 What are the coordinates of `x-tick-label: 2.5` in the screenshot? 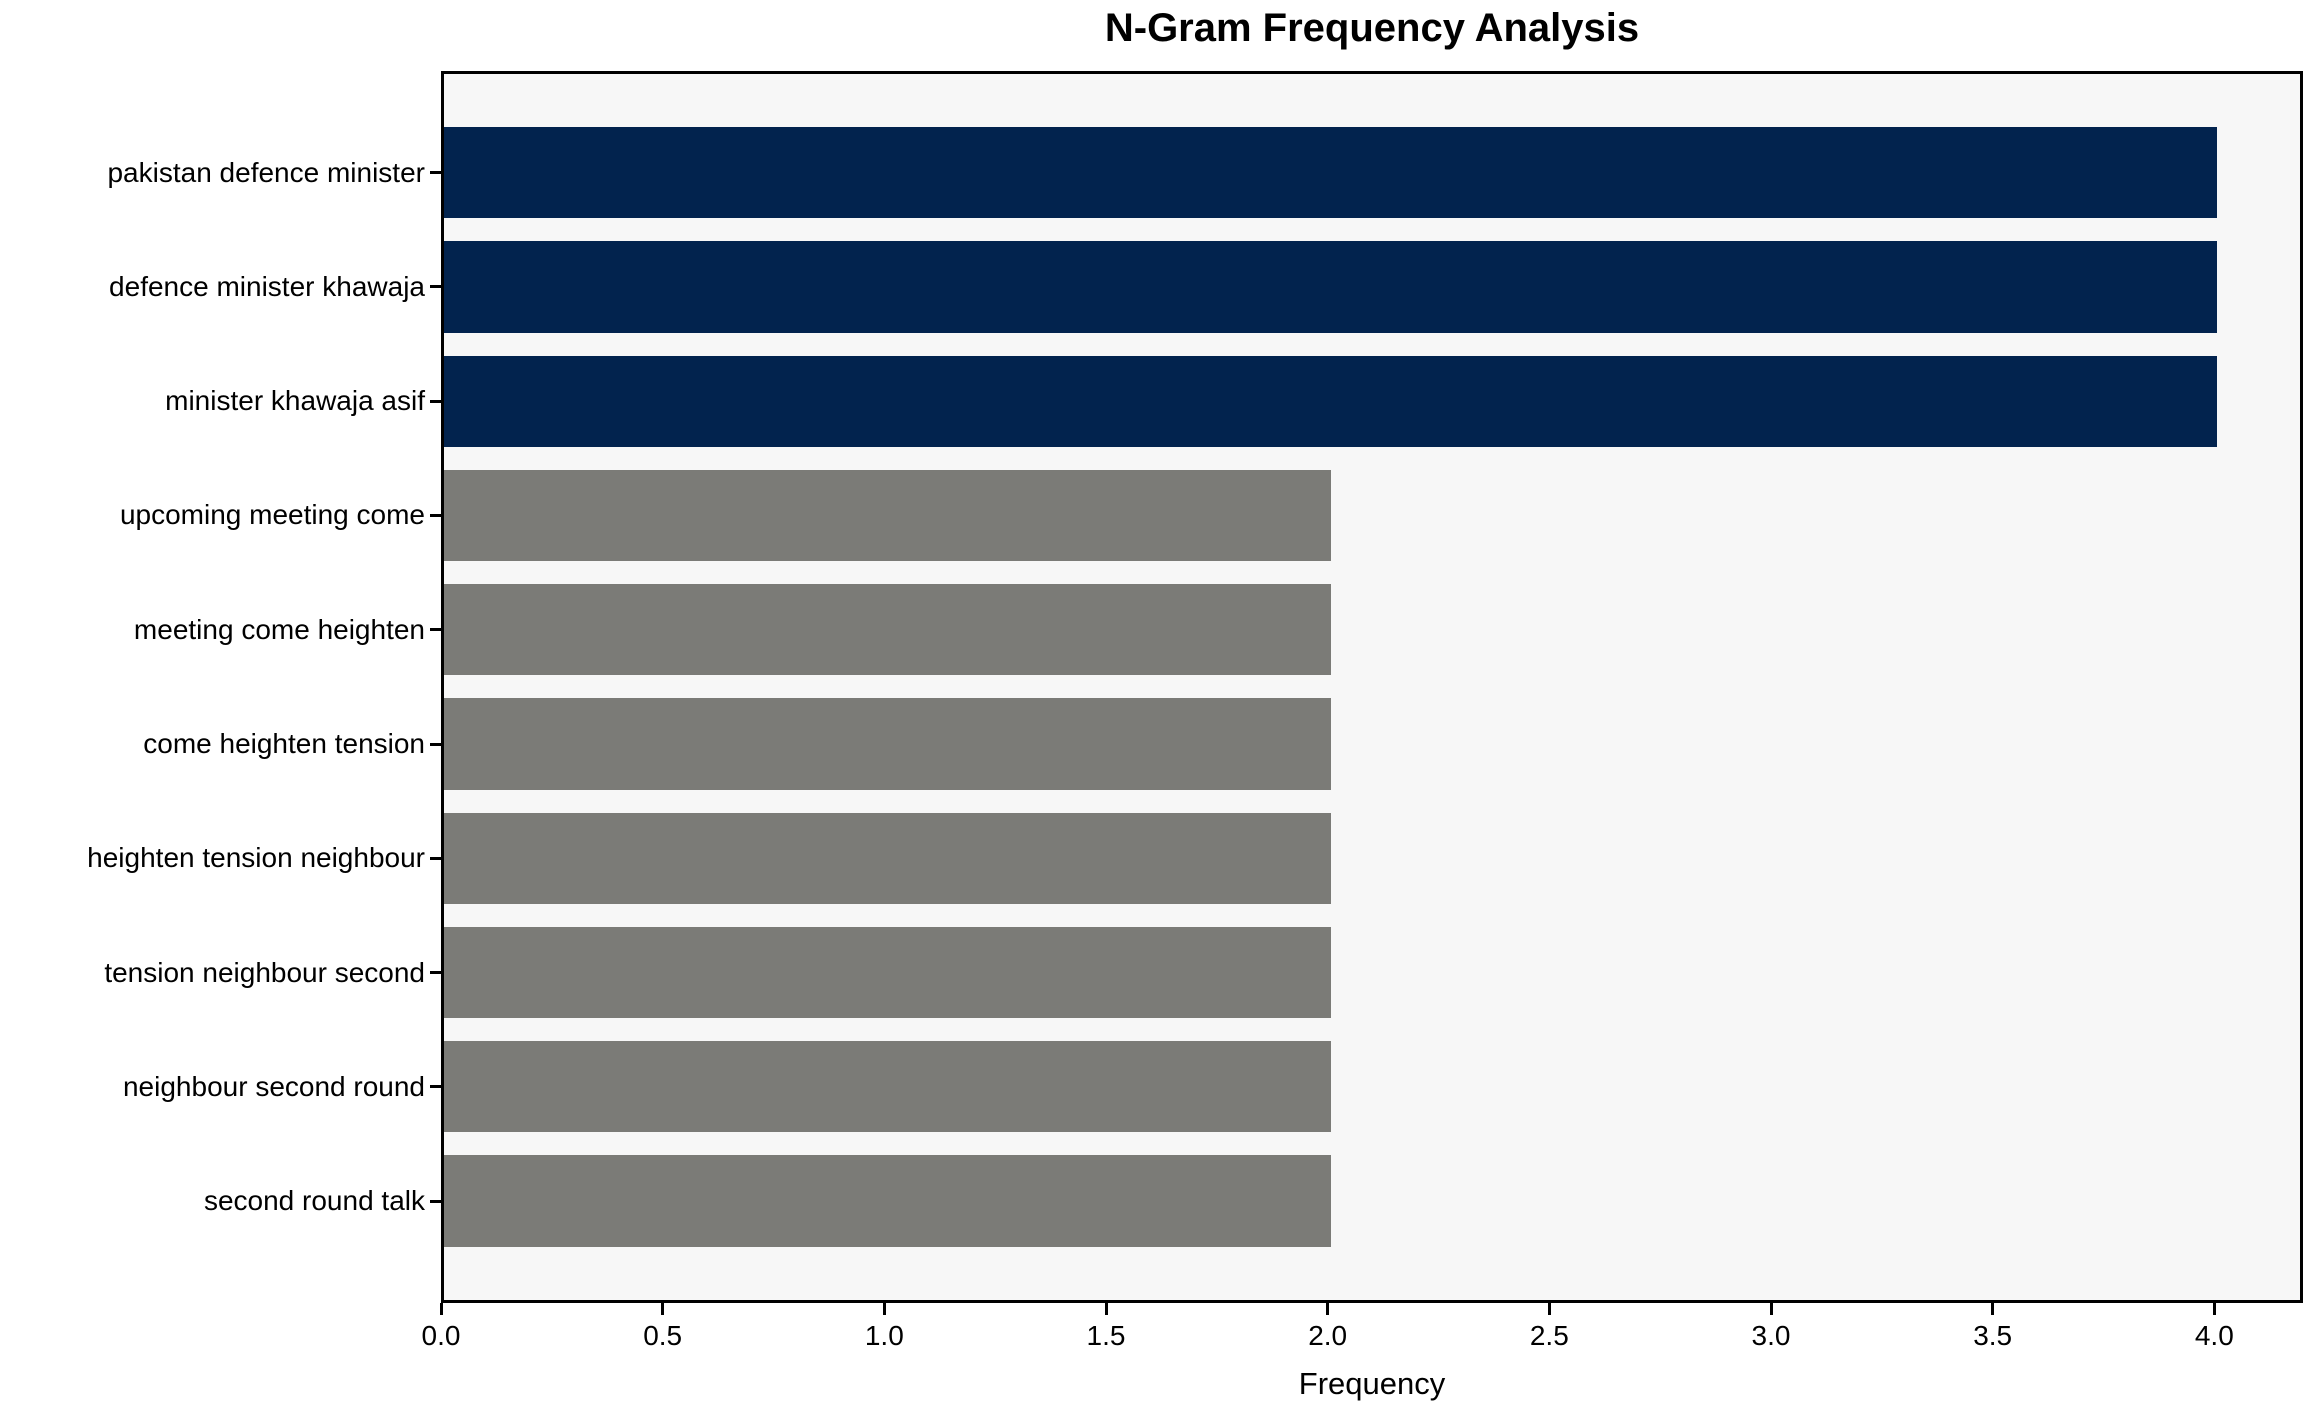 It's located at (1549, 1335).